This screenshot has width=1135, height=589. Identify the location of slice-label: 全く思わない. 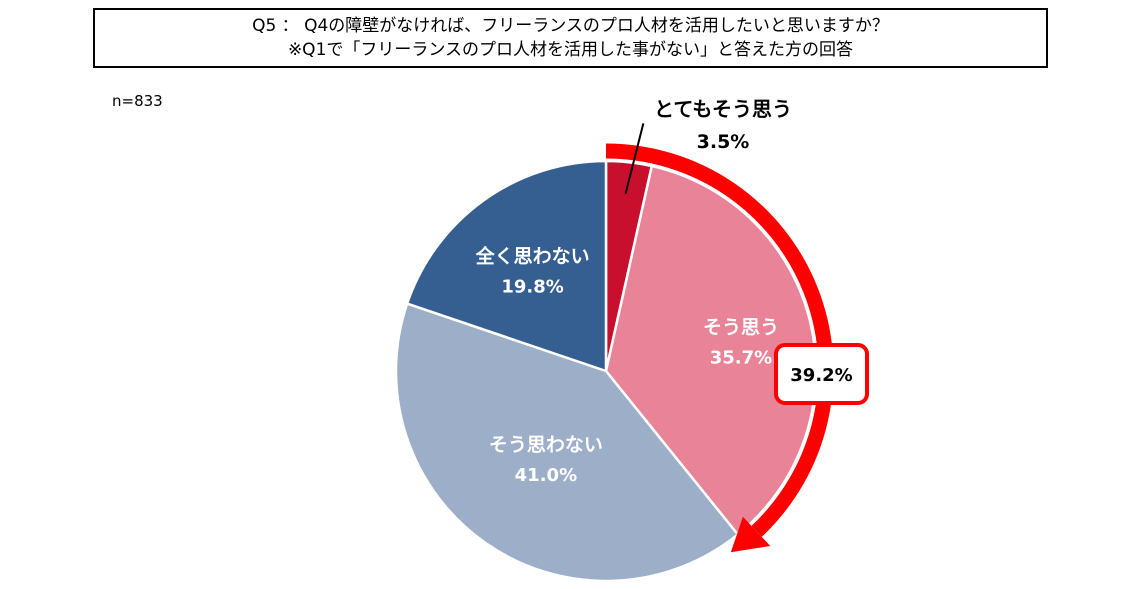
(532, 256).